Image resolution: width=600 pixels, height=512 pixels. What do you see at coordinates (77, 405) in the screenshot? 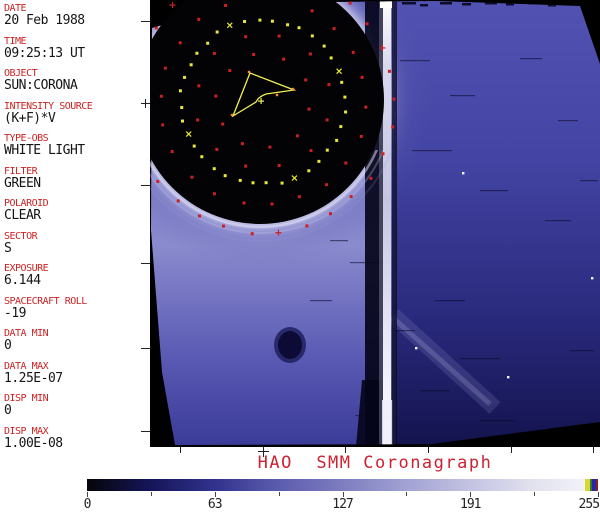
I see `sidebar-field-disp-min: DISP MIN 0` at bounding box center [77, 405].